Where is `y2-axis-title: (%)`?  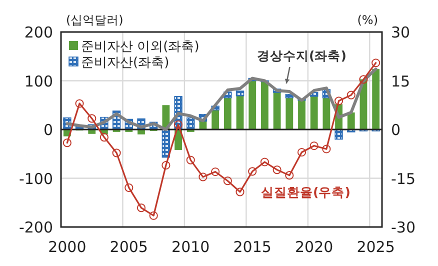
y2-axis-title: (%) is located at coordinates (367, 20).